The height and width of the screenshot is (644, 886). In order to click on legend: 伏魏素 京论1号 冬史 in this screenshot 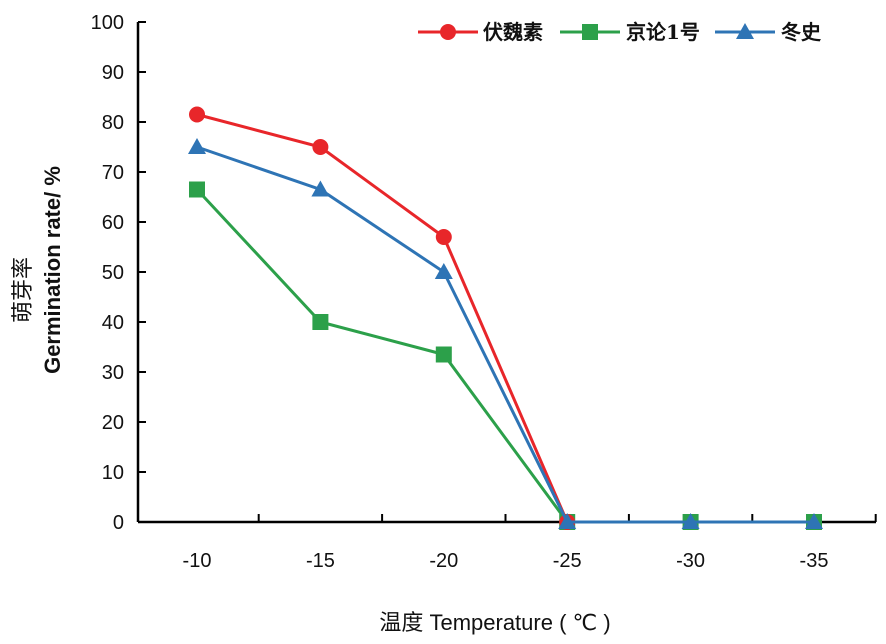, I will do `click(620, 32)`.